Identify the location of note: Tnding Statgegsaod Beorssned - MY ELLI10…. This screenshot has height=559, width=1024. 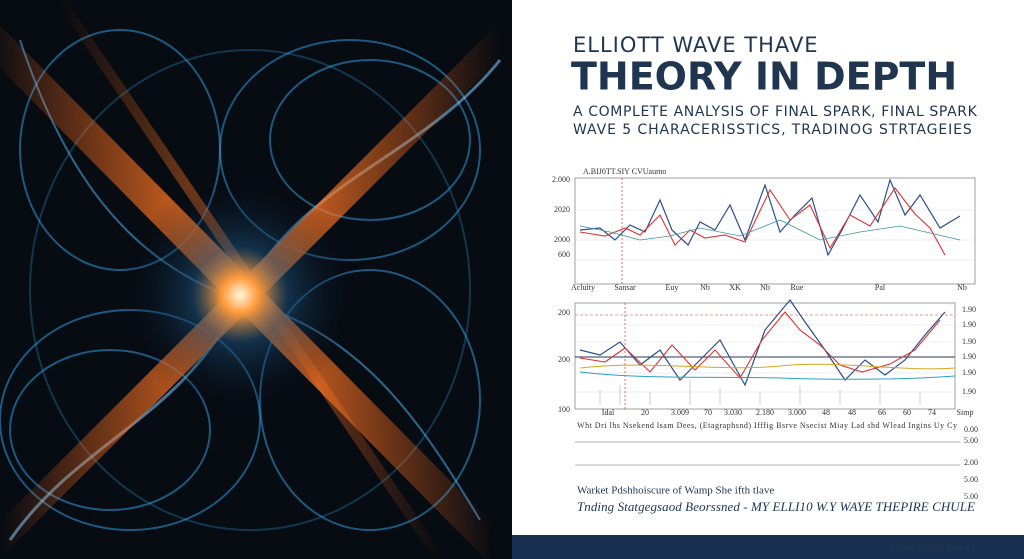
(776, 506).